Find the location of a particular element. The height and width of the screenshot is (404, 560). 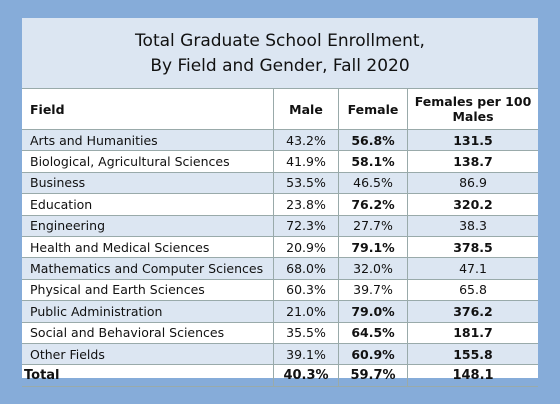

cell-text: 378.5 is located at coordinates (473, 247).